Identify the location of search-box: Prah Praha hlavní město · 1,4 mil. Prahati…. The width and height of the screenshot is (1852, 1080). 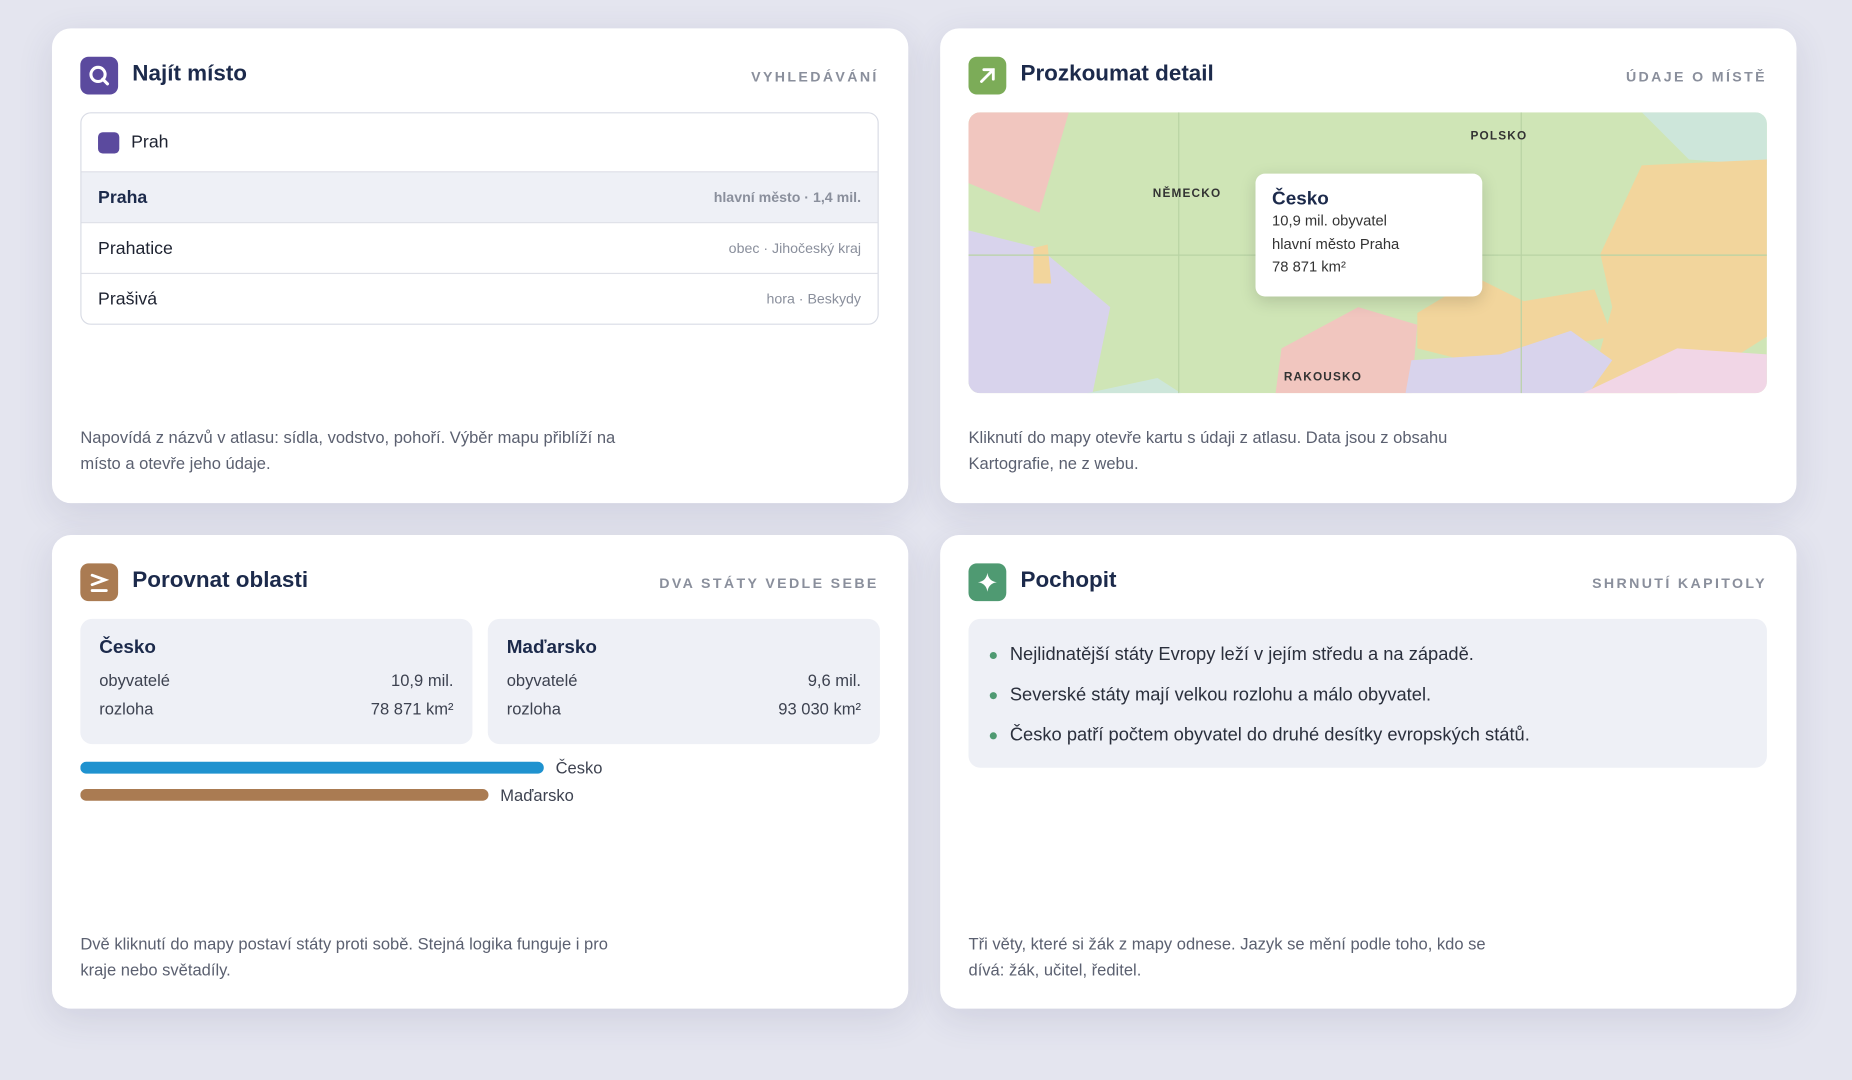
(479, 218).